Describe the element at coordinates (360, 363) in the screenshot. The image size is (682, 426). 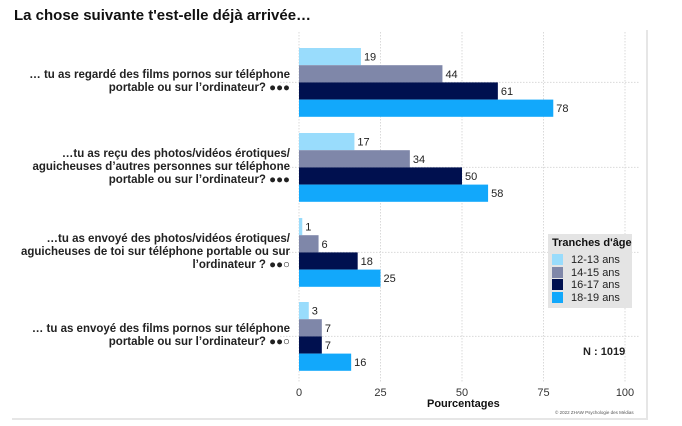
I see `bar-value-label: 16` at that location.